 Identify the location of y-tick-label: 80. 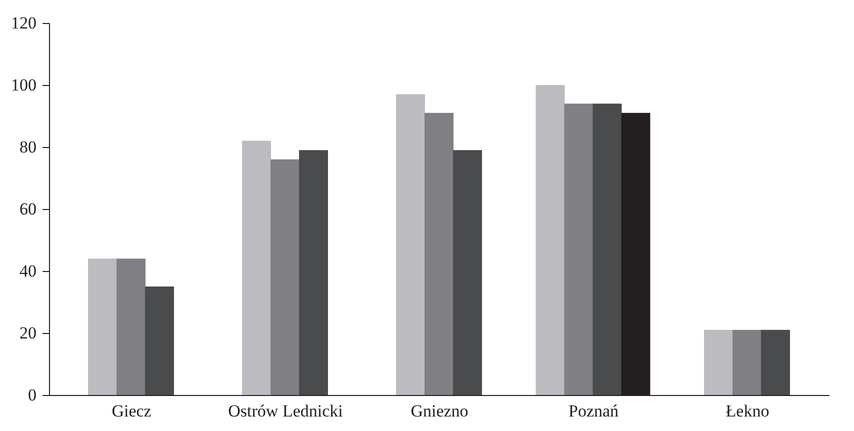
(28, 147).